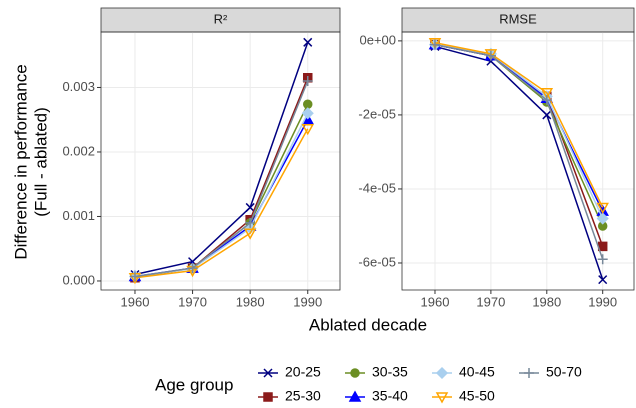 The height and width of the screenshot is (408, 636). Describe the element at coordinates (390, 372) in the screenshot. I see `legend-label: 30-35` at that location.